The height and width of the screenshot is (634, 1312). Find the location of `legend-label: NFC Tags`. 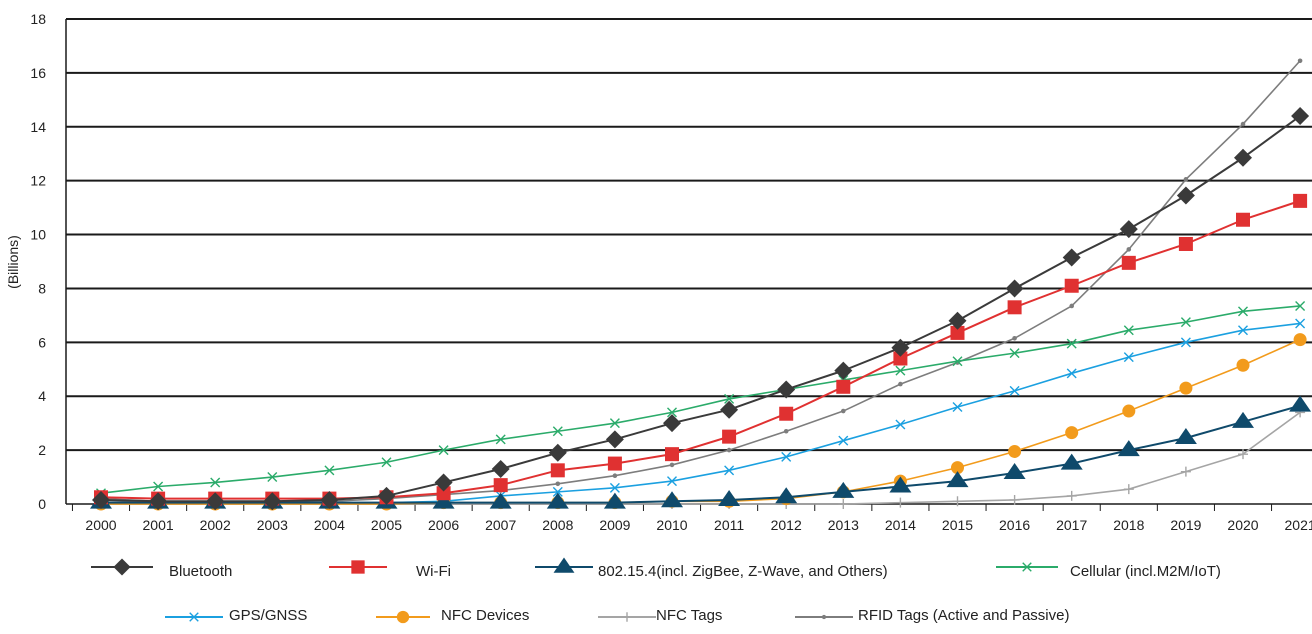

legend-label: NFC Tags is located at coordinates (689, 615).